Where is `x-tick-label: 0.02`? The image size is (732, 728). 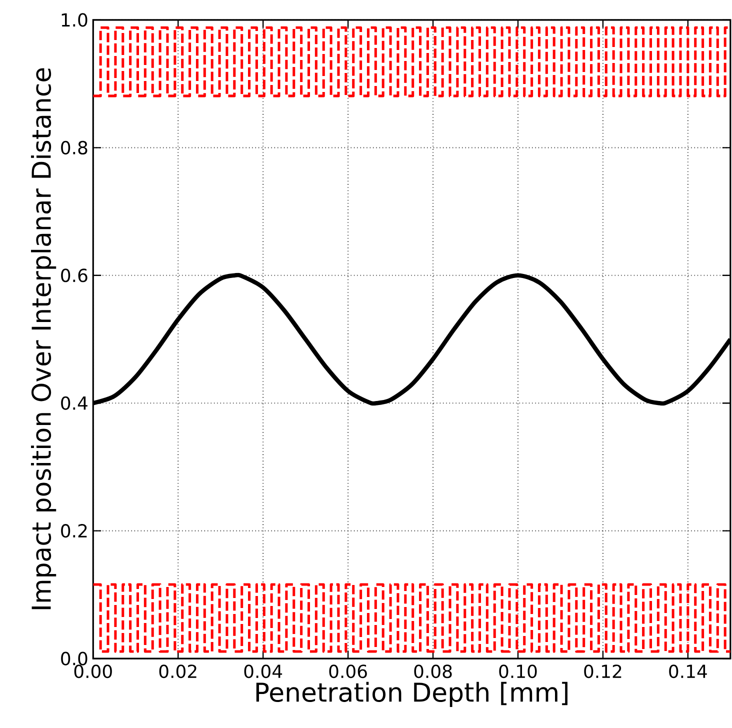 x-tick-label: 0.02 is located at coordinates (177, 671).